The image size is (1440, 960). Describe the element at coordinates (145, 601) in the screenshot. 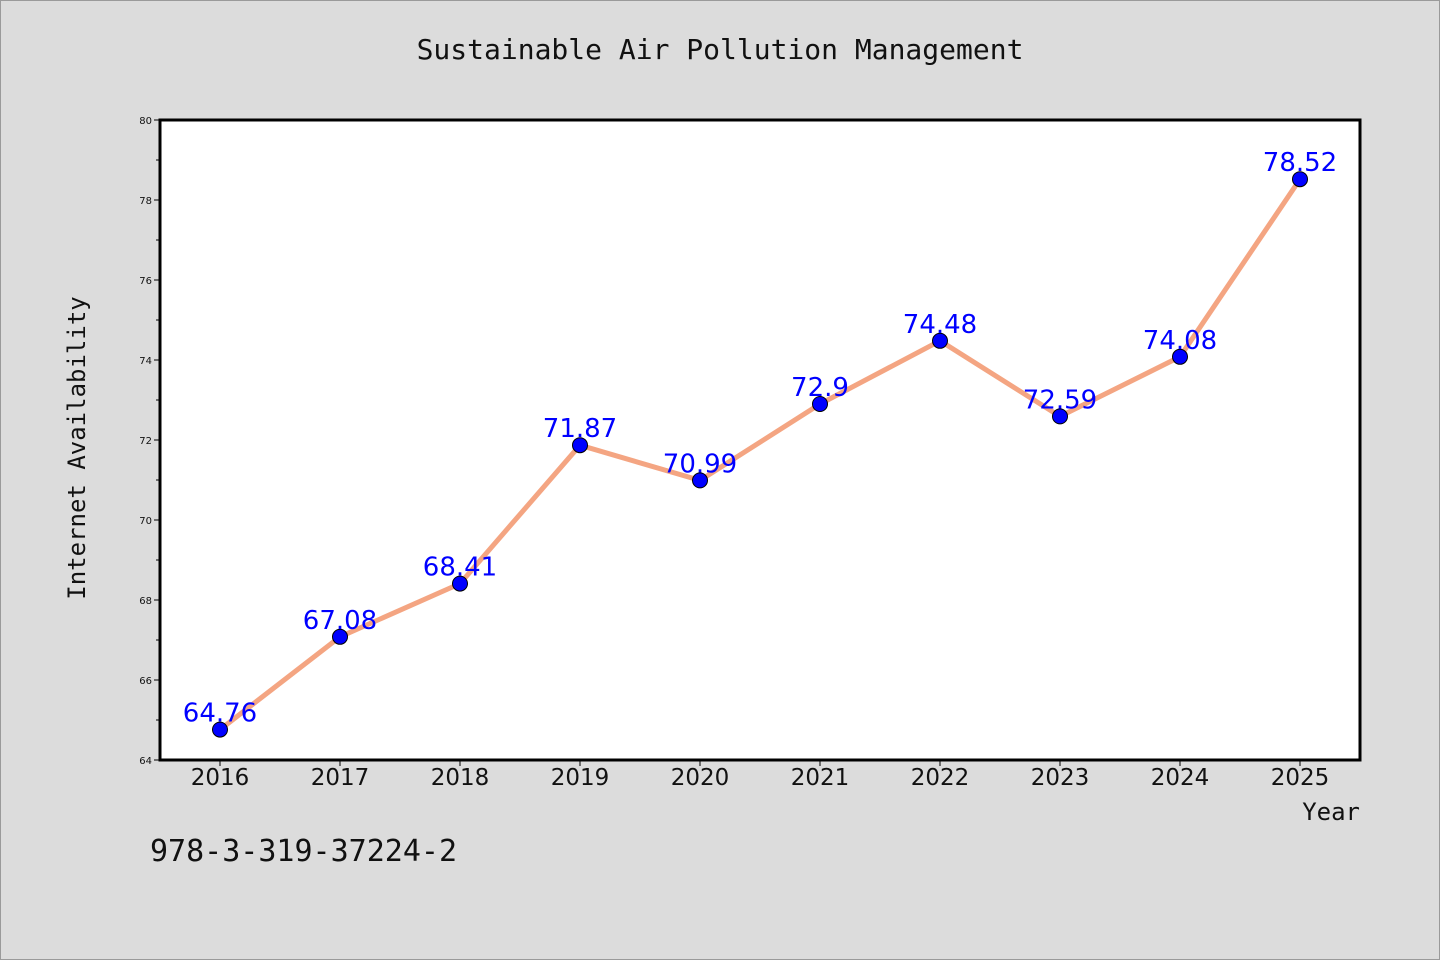

I see `y-tick-label: 68` at that location.